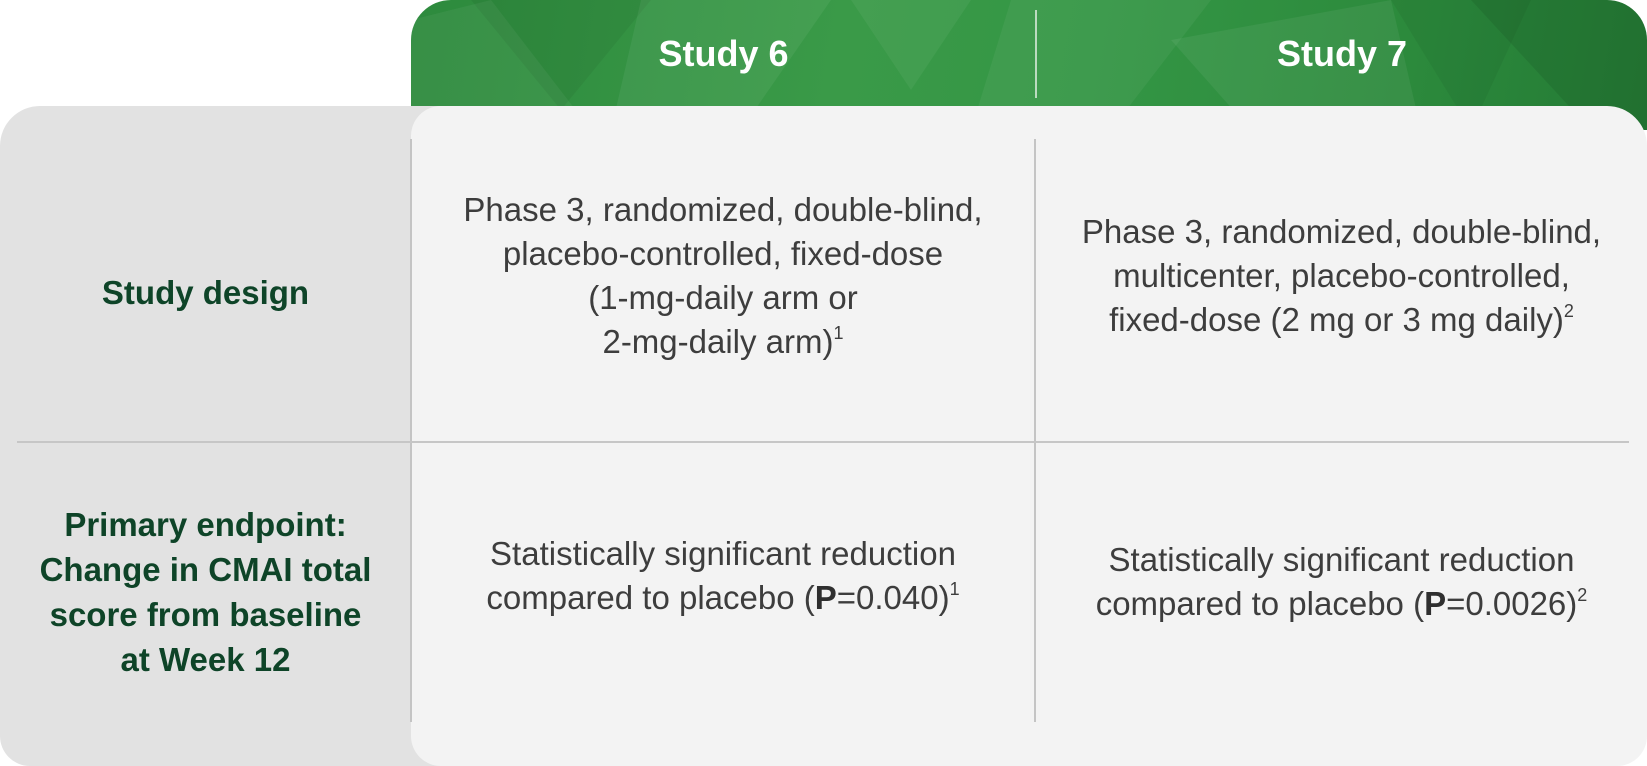 The image size is (1647, 766). Describe the element at coordinates (893, 597) in the screenshot. I see `p-value: =0.040)` at that location.